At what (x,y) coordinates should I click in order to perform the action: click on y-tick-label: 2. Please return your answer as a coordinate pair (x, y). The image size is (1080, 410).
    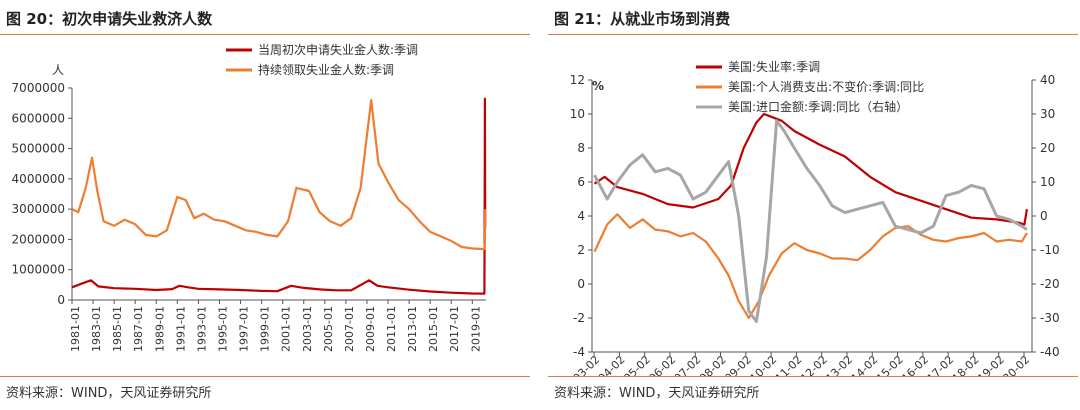
    Looking at the image, I should click on (581, 250).